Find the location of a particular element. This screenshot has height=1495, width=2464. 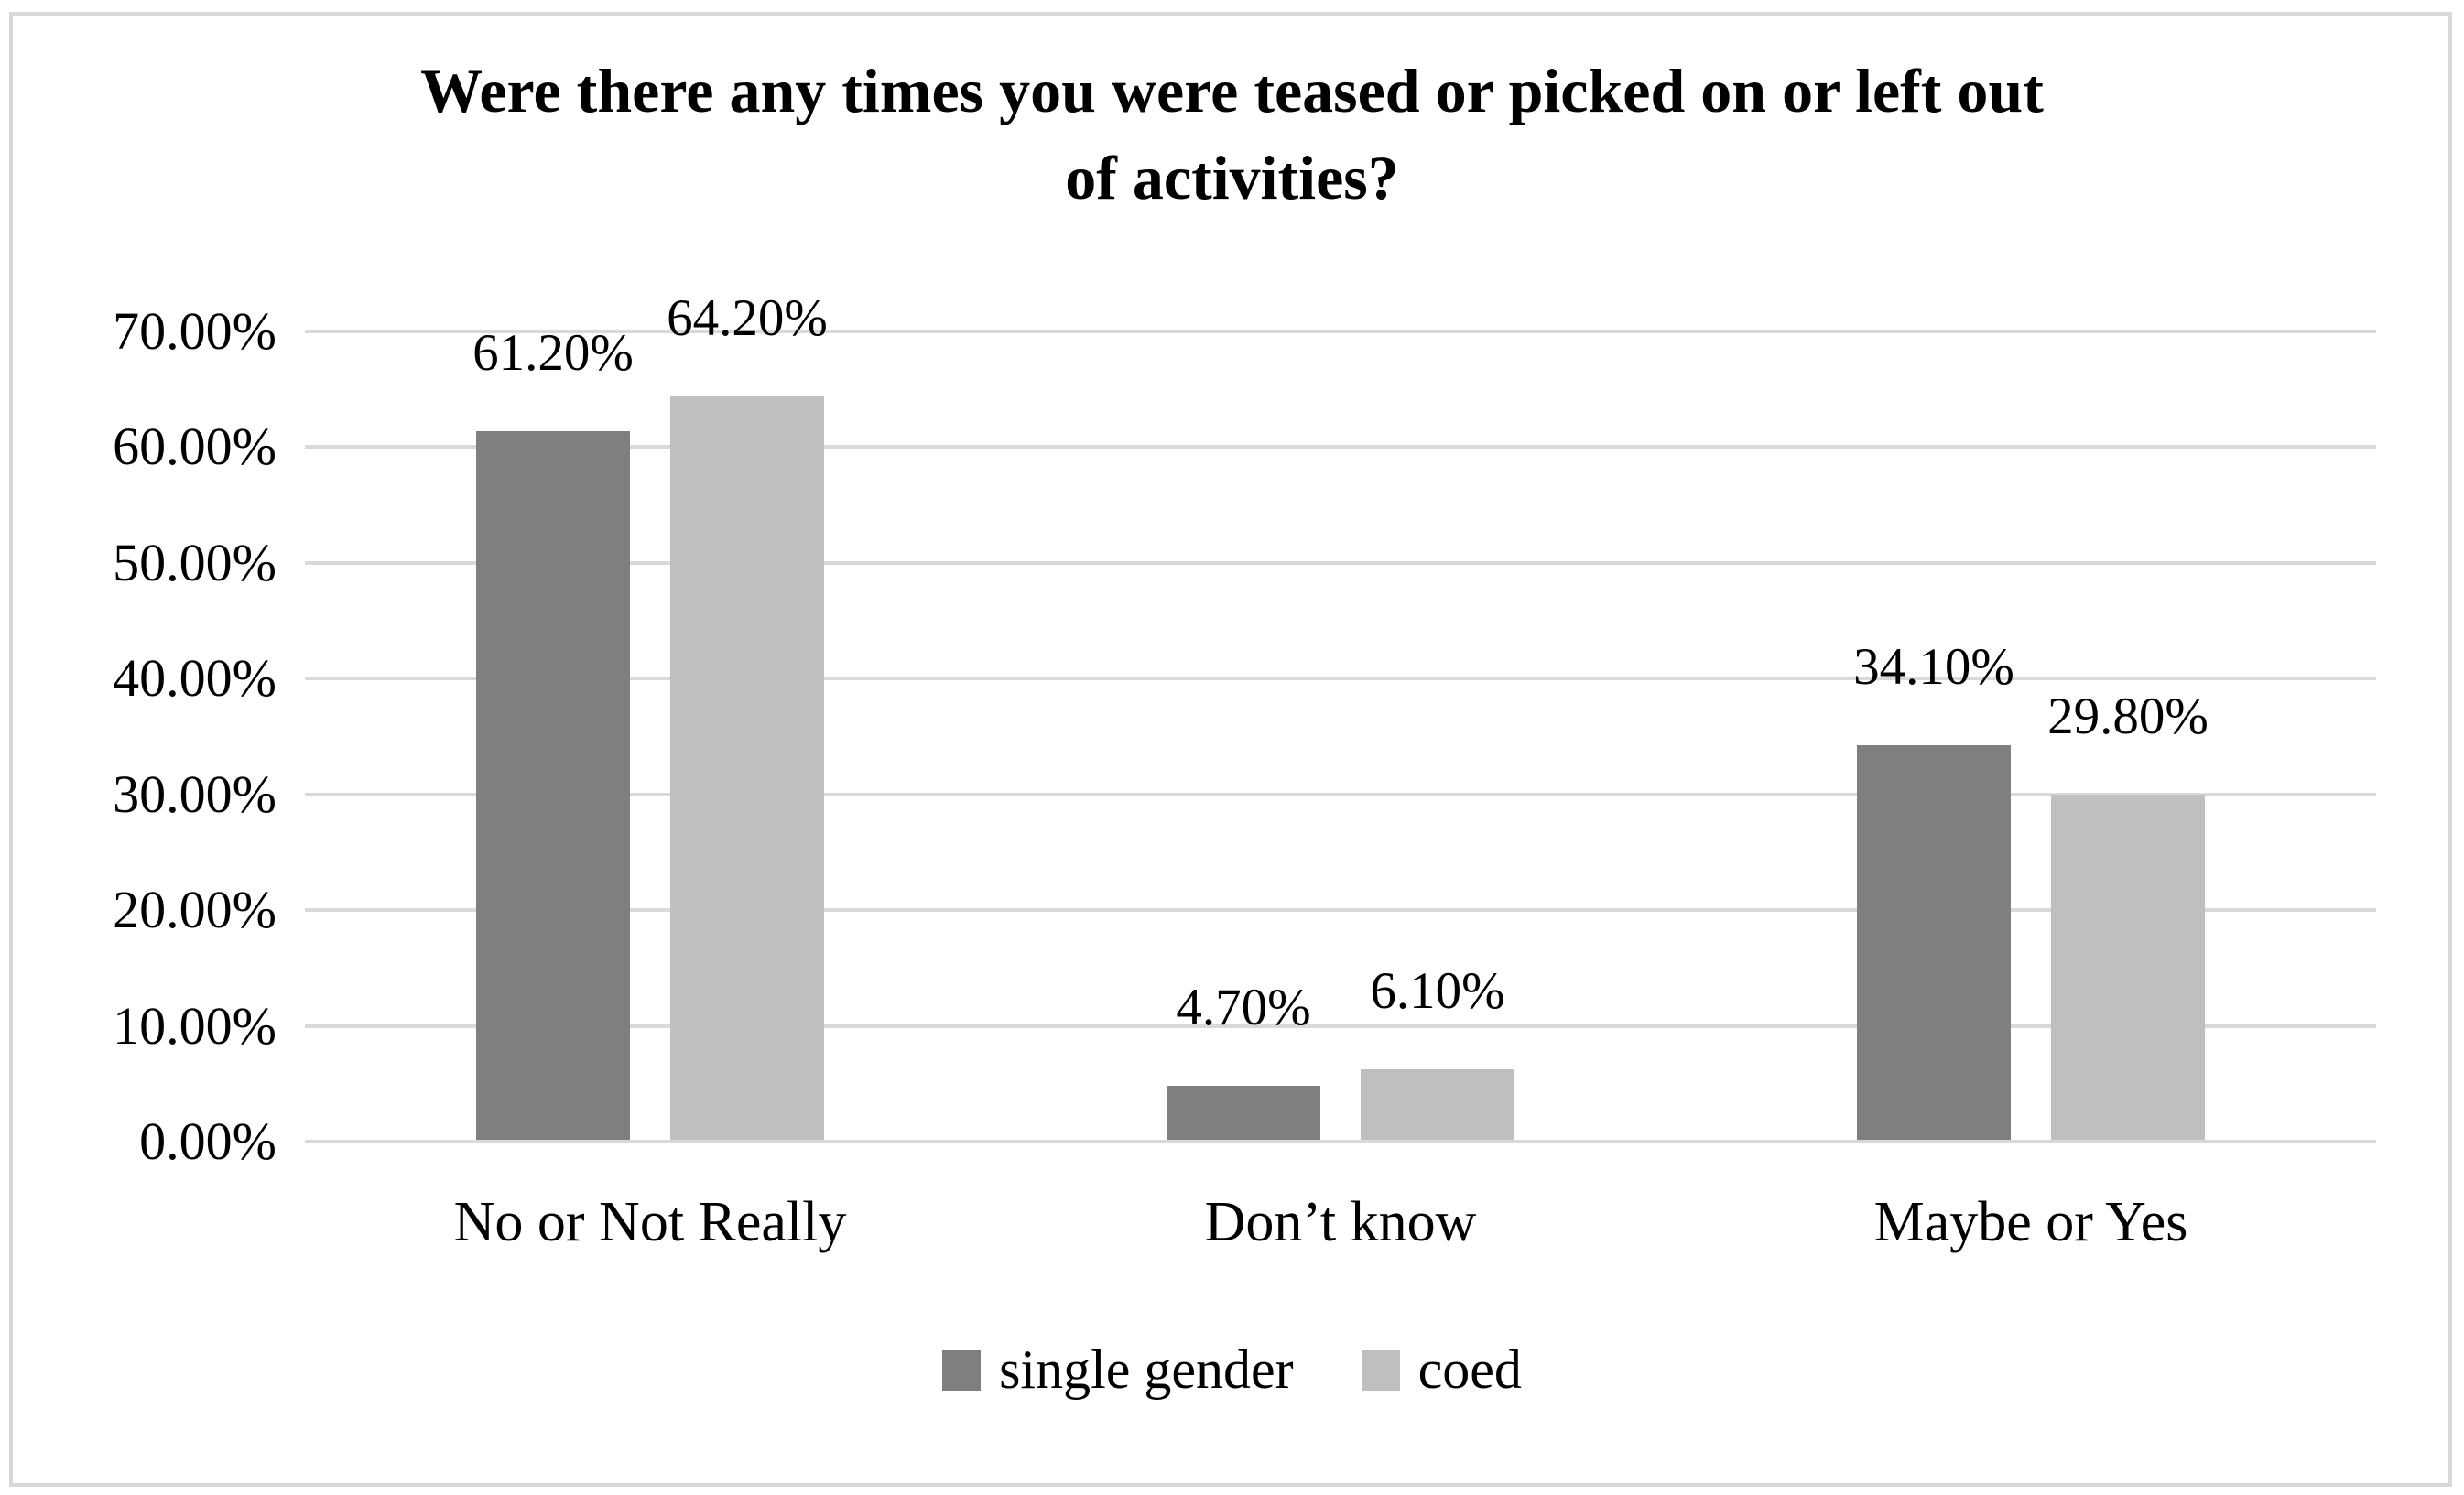

bar-value-label: 29.80% is located at coordinates (2128, 717).